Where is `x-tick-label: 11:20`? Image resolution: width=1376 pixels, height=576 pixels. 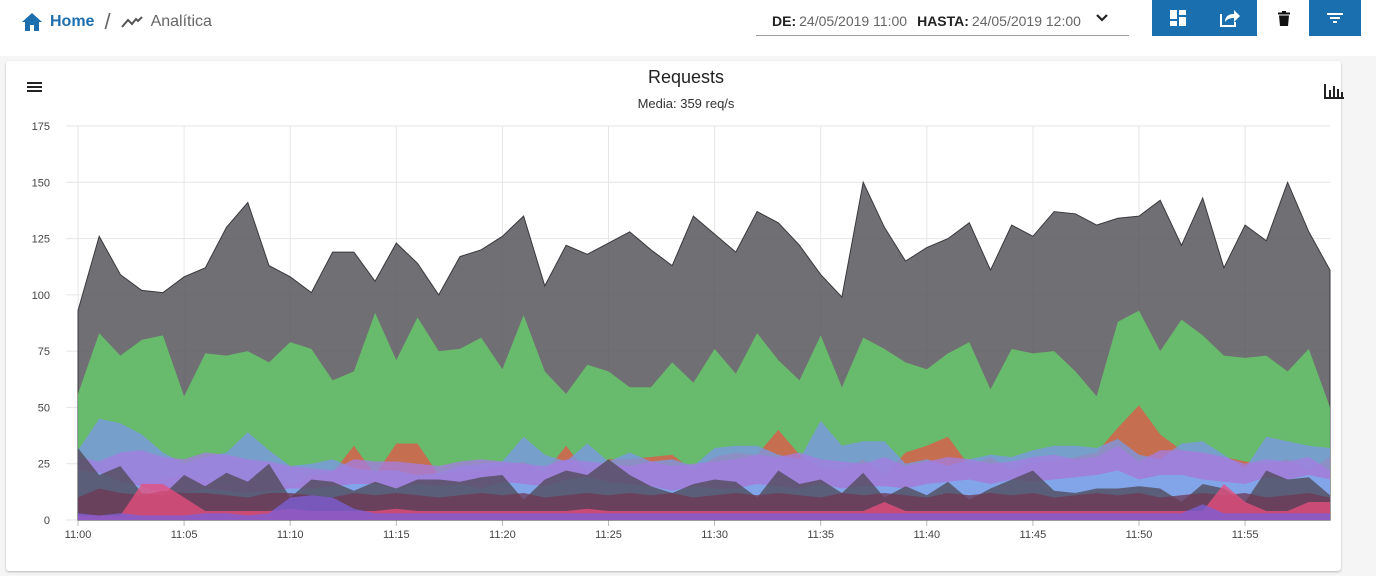
x-tick-label: 11:20 is located at coordinates (502, 535).